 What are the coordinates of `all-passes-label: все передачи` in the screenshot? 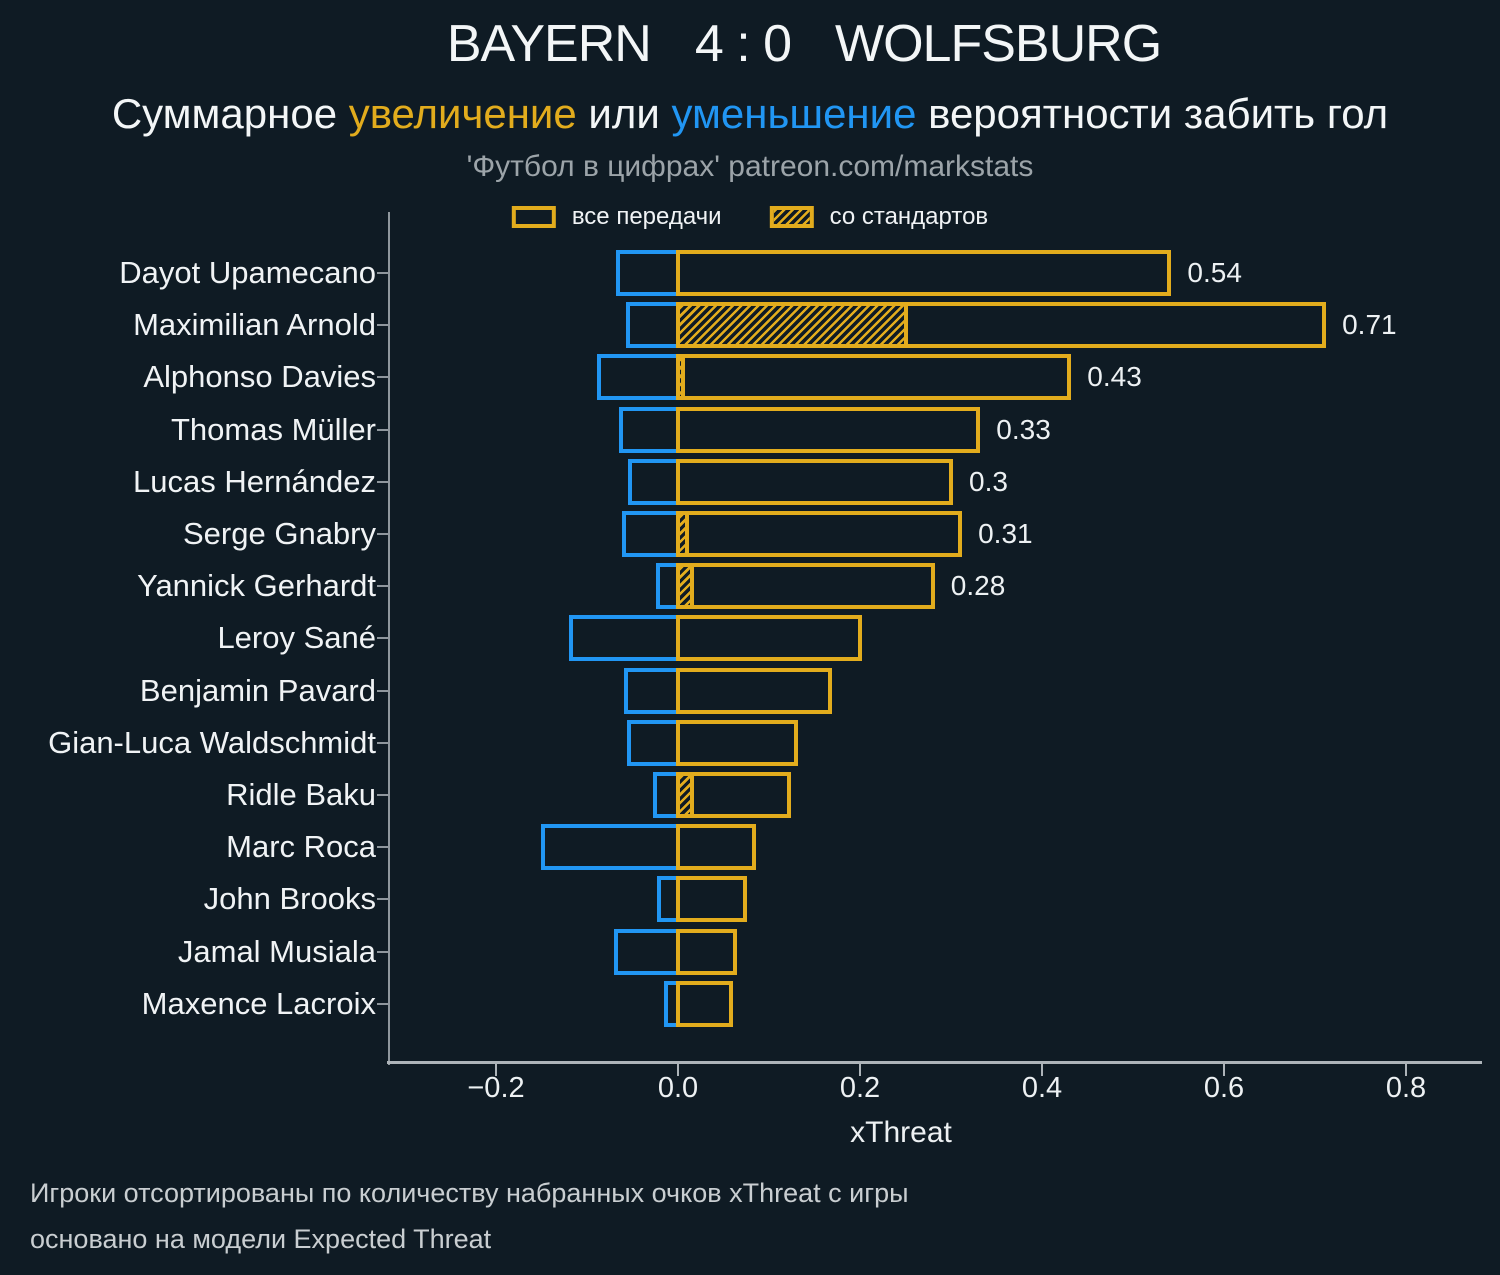 It's located at (646, 216).